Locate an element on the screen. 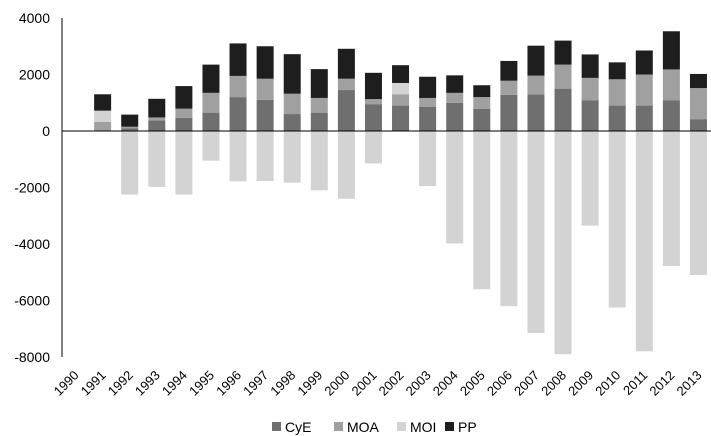 The width and height of the screenshot is (711, 436). bar-cye-1999 is located at coordinates (319, 121).